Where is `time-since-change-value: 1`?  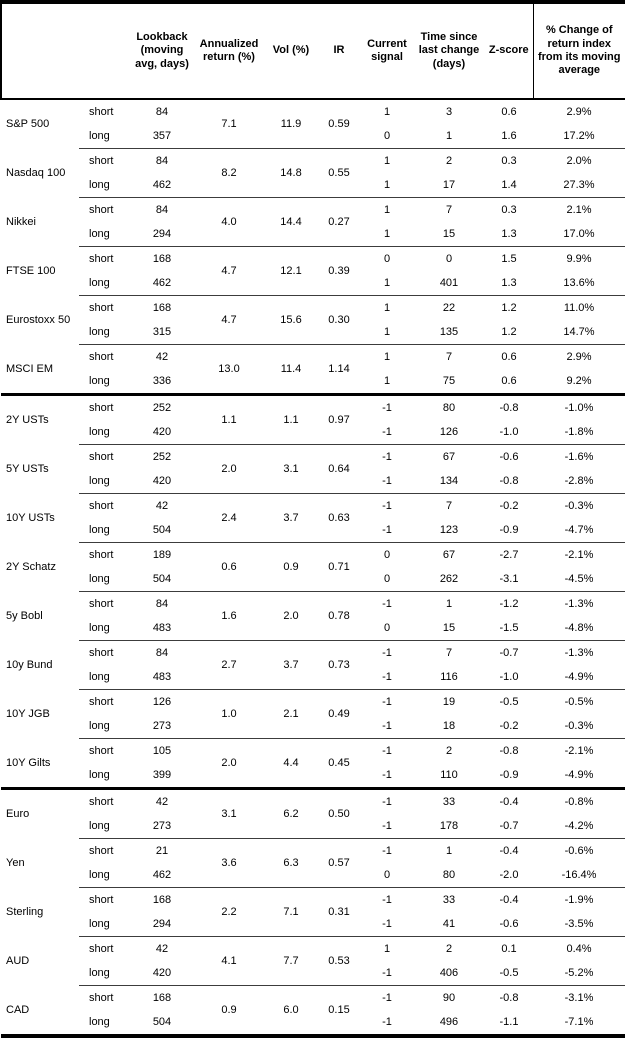
time-since-change-value: 1 is located at coordinates (449, 603).